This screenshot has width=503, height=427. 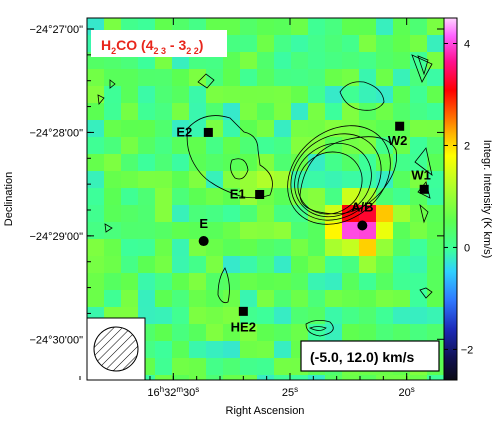 What do you see at coordinates (421, 174) in the screenshot?
I see `source-label: W1` at bounding box center [421, 174].